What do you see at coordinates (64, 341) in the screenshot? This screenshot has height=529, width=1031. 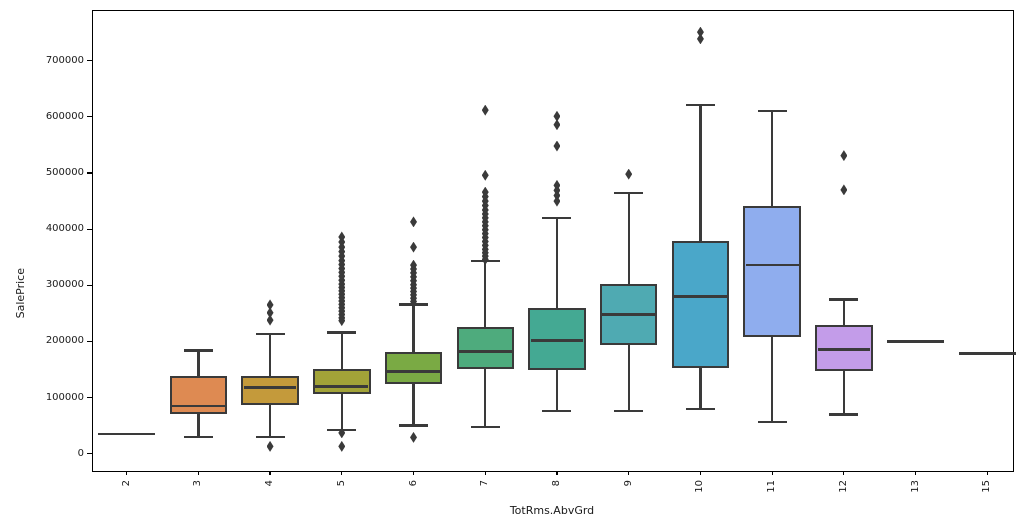 I see `y-tick-label: 200000` at bounding box center [64, 341].